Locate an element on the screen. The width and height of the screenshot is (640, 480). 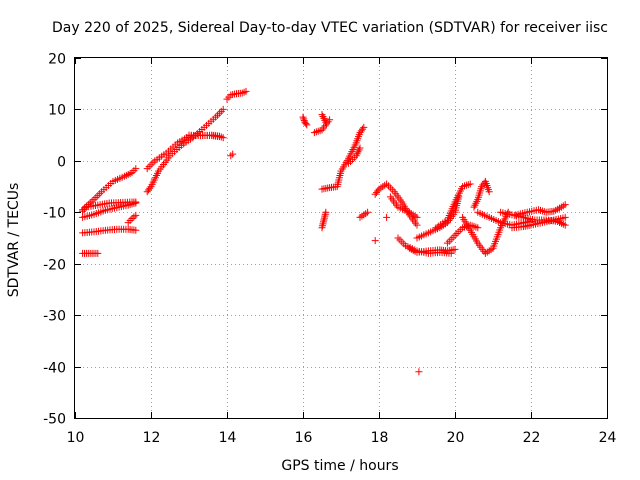
y-axis-title: SDTVAR / TECUs is located at coordinates (14, 240).